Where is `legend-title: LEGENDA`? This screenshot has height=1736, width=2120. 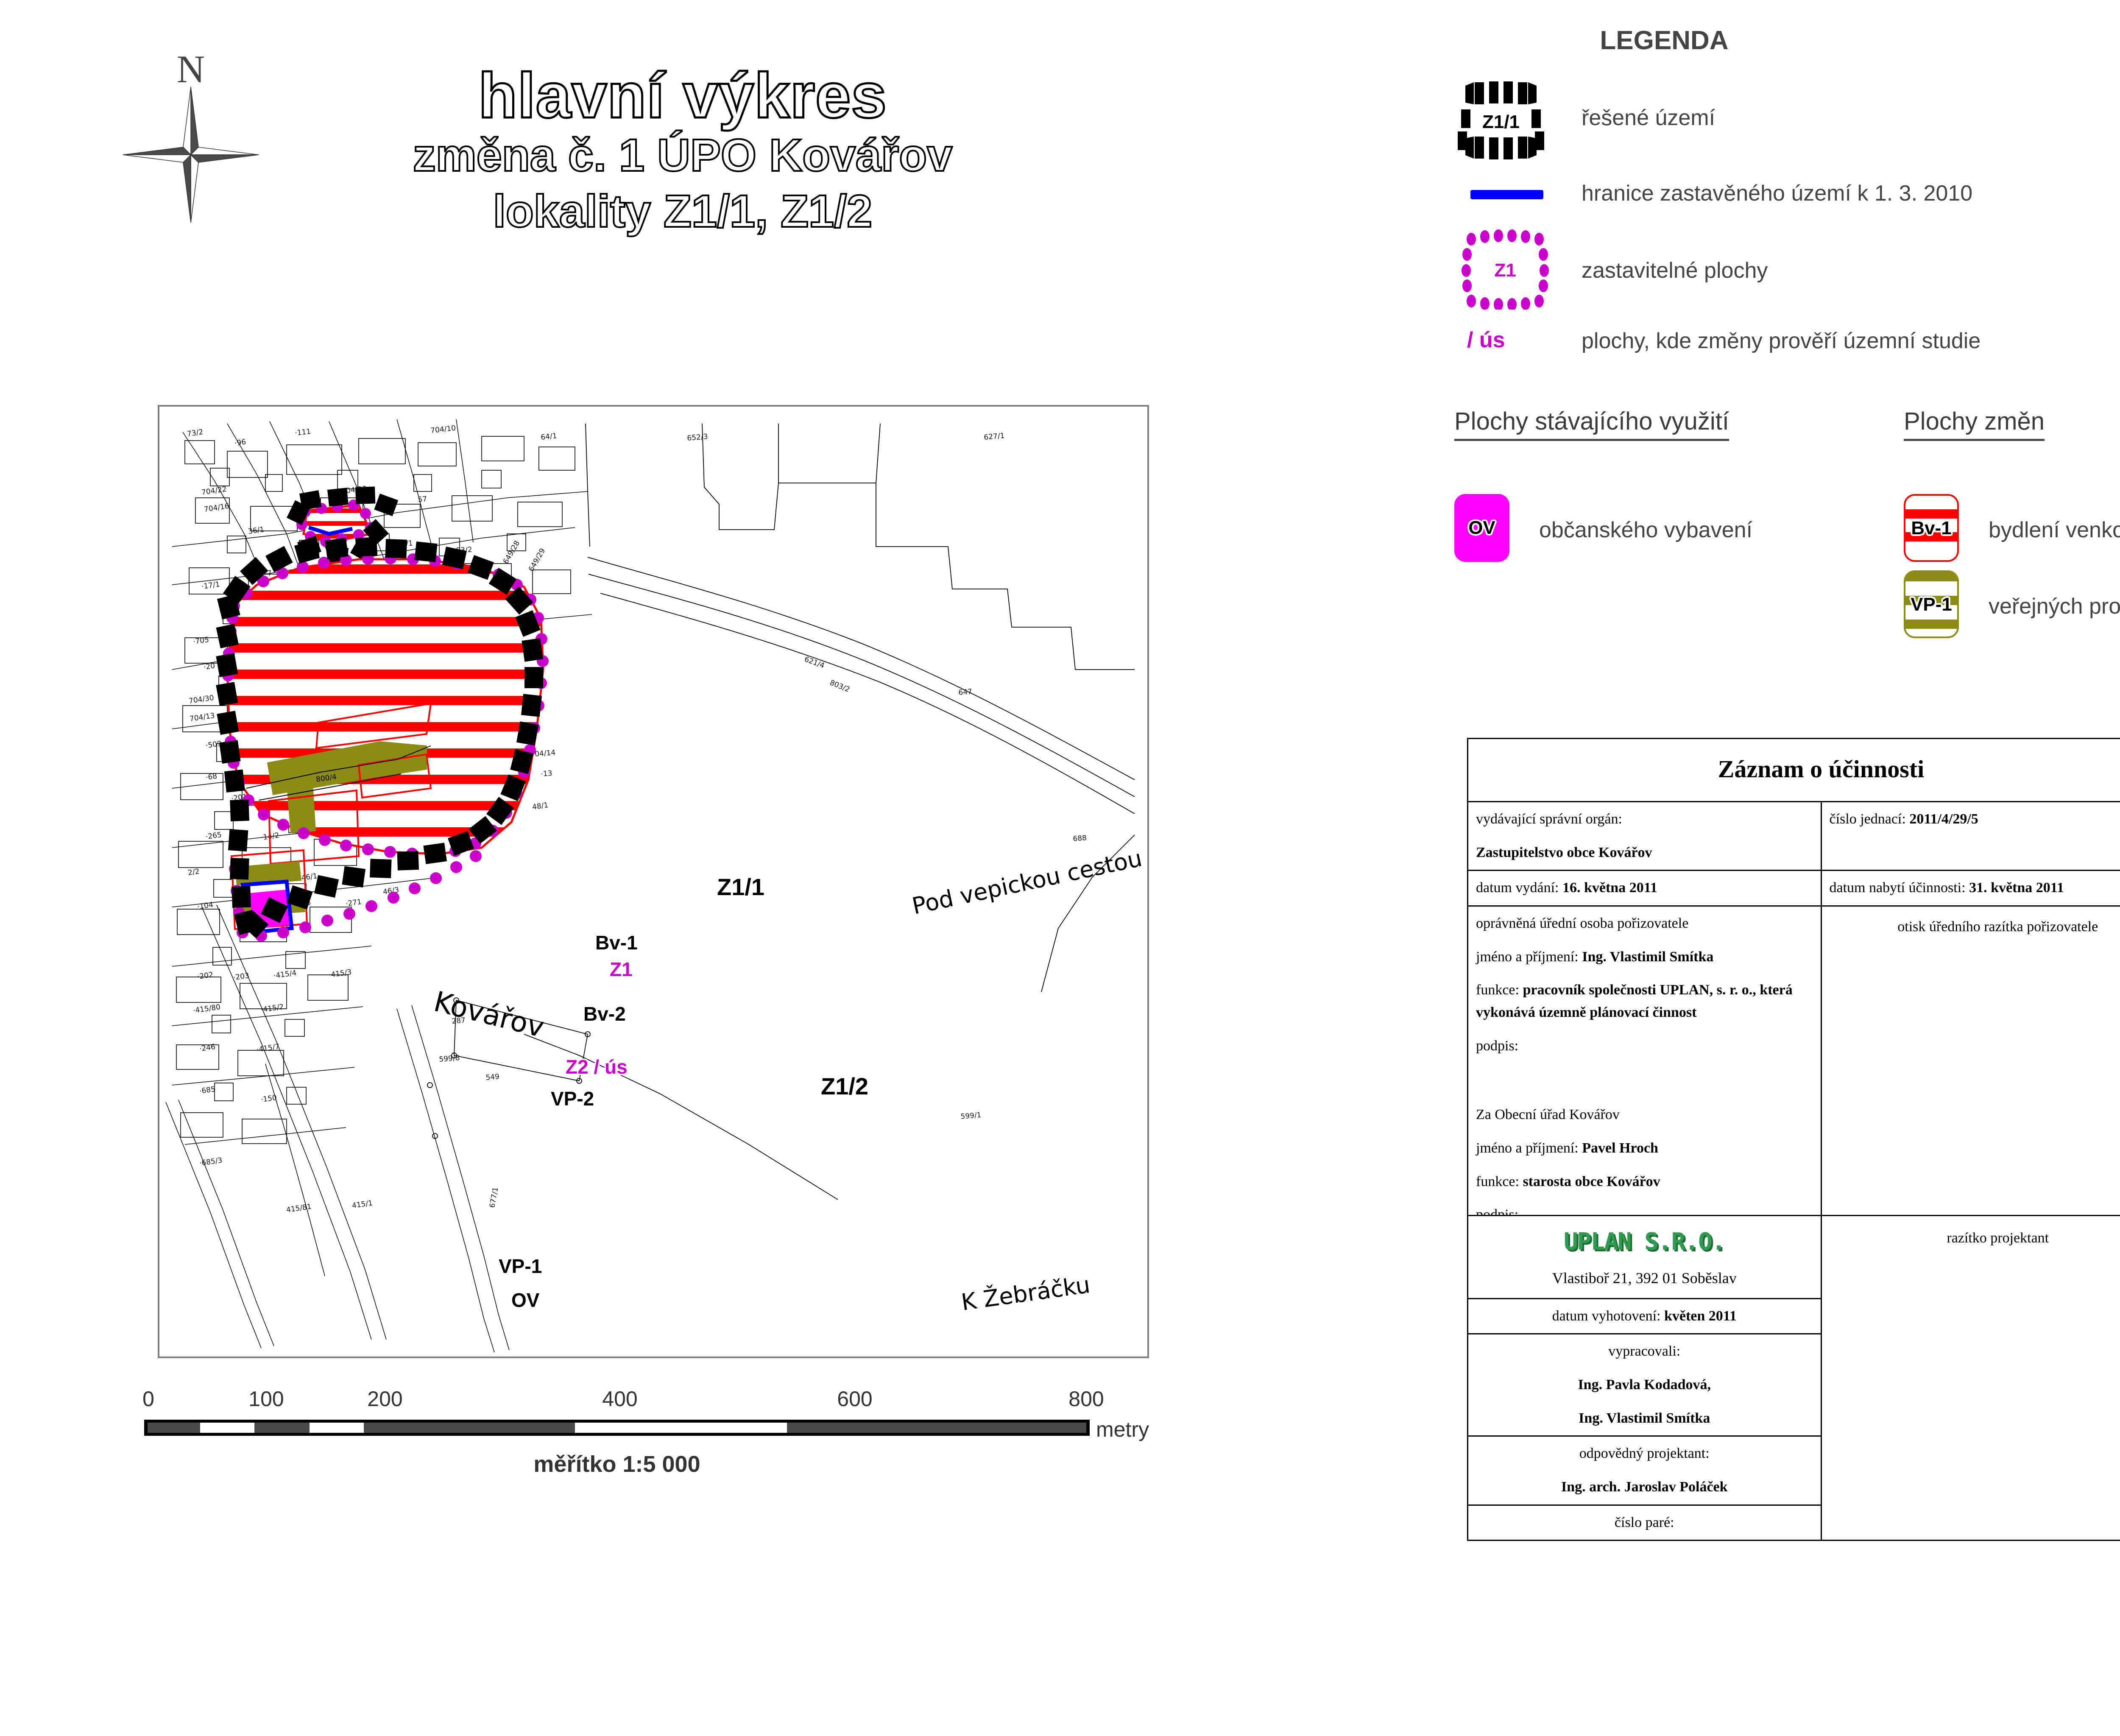 legend-title: LEGENDA is located at coordinates (1665, 40).